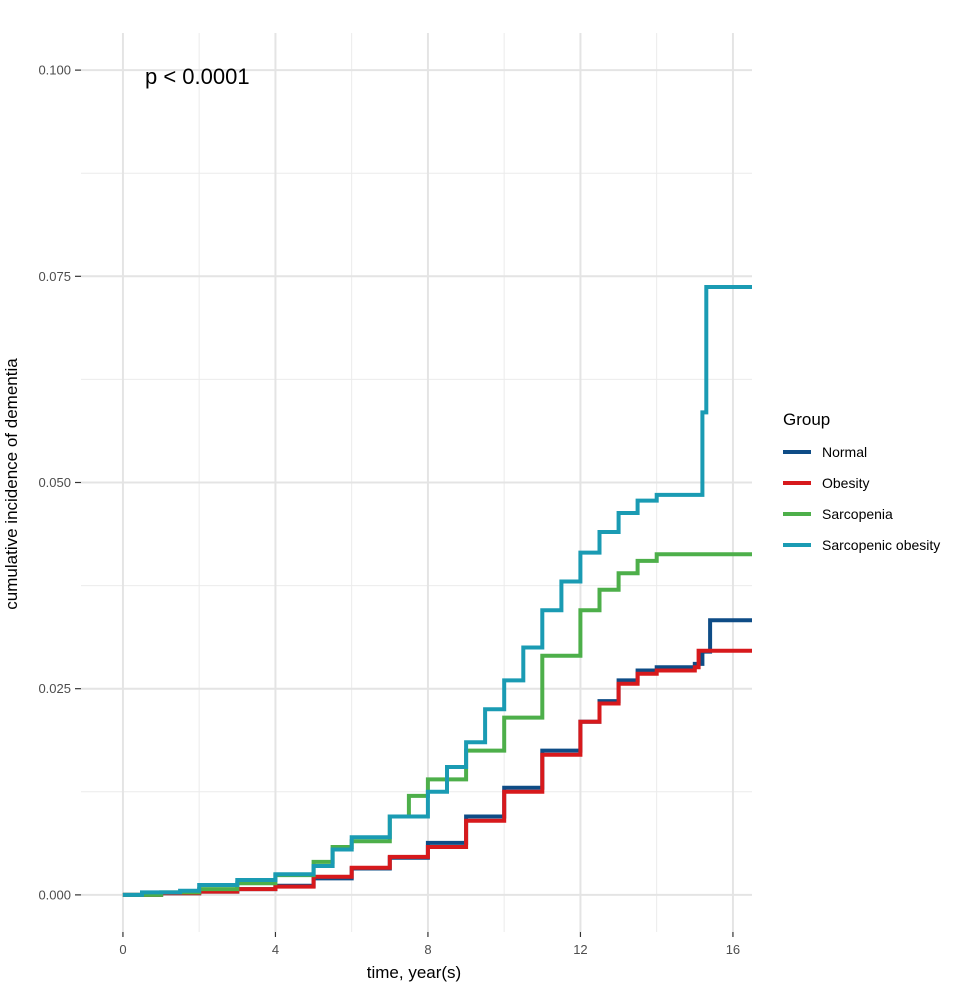 The height and width of the screenshot is (984, 966). Describe the element at coordinates (844, 452) in the screenshot. I see `legend-label-normal: Normal` at that location.